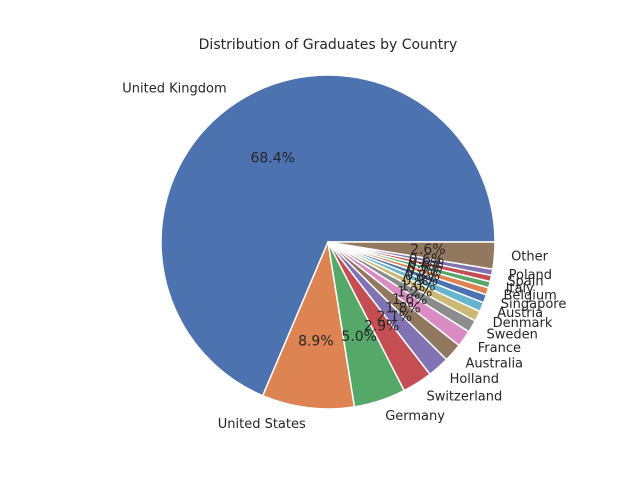  Describe the element at coordinates (418, 286) in the screenshot. I see `pie-percent-label-denmark: 1.0%` at that location.